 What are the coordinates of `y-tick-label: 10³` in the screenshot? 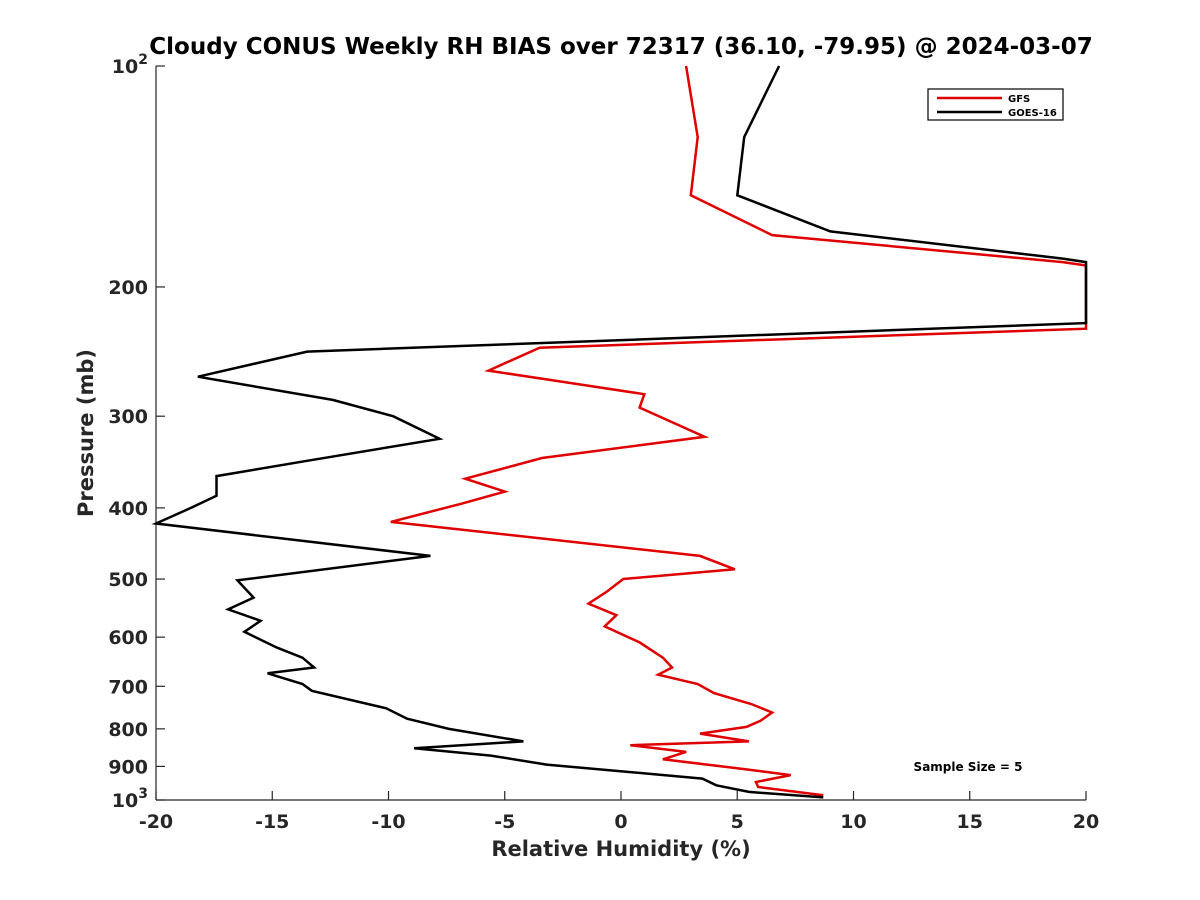 It's located at (130, 799).